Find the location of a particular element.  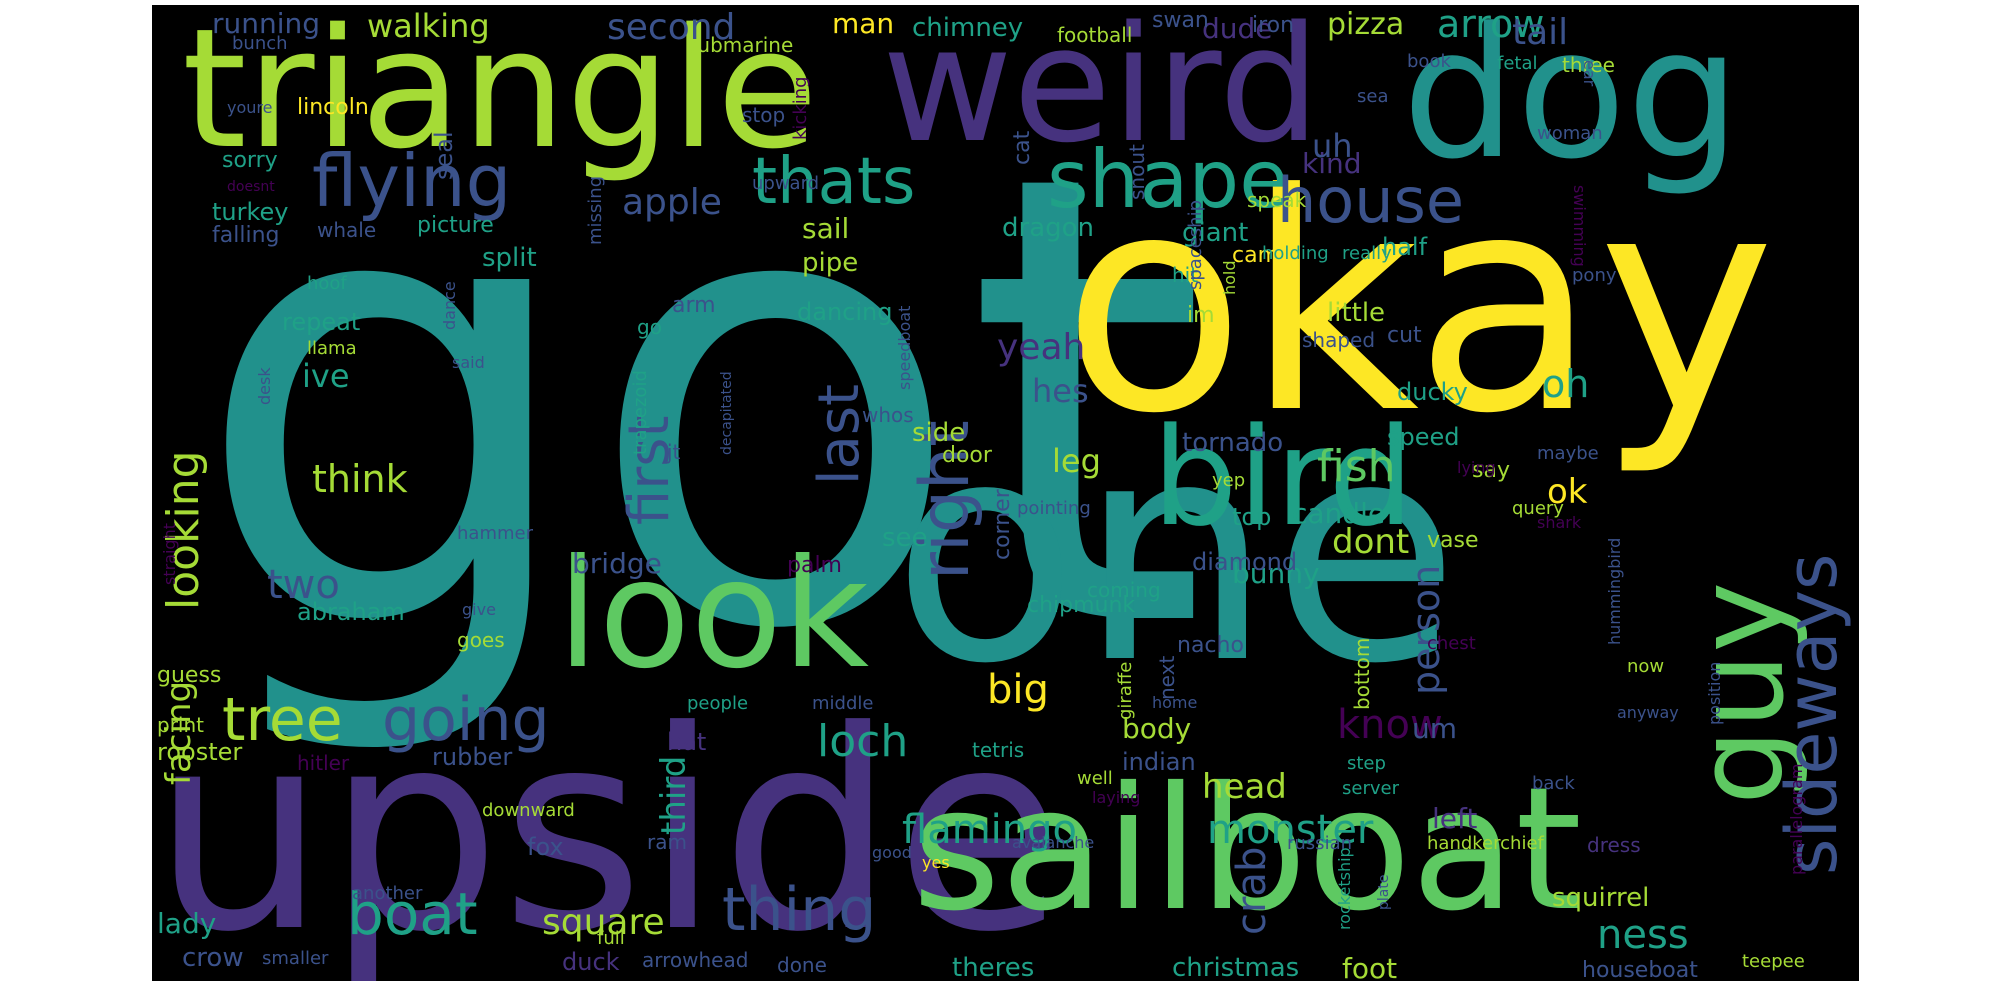

word: ear is located at coordinates (1589, 73).